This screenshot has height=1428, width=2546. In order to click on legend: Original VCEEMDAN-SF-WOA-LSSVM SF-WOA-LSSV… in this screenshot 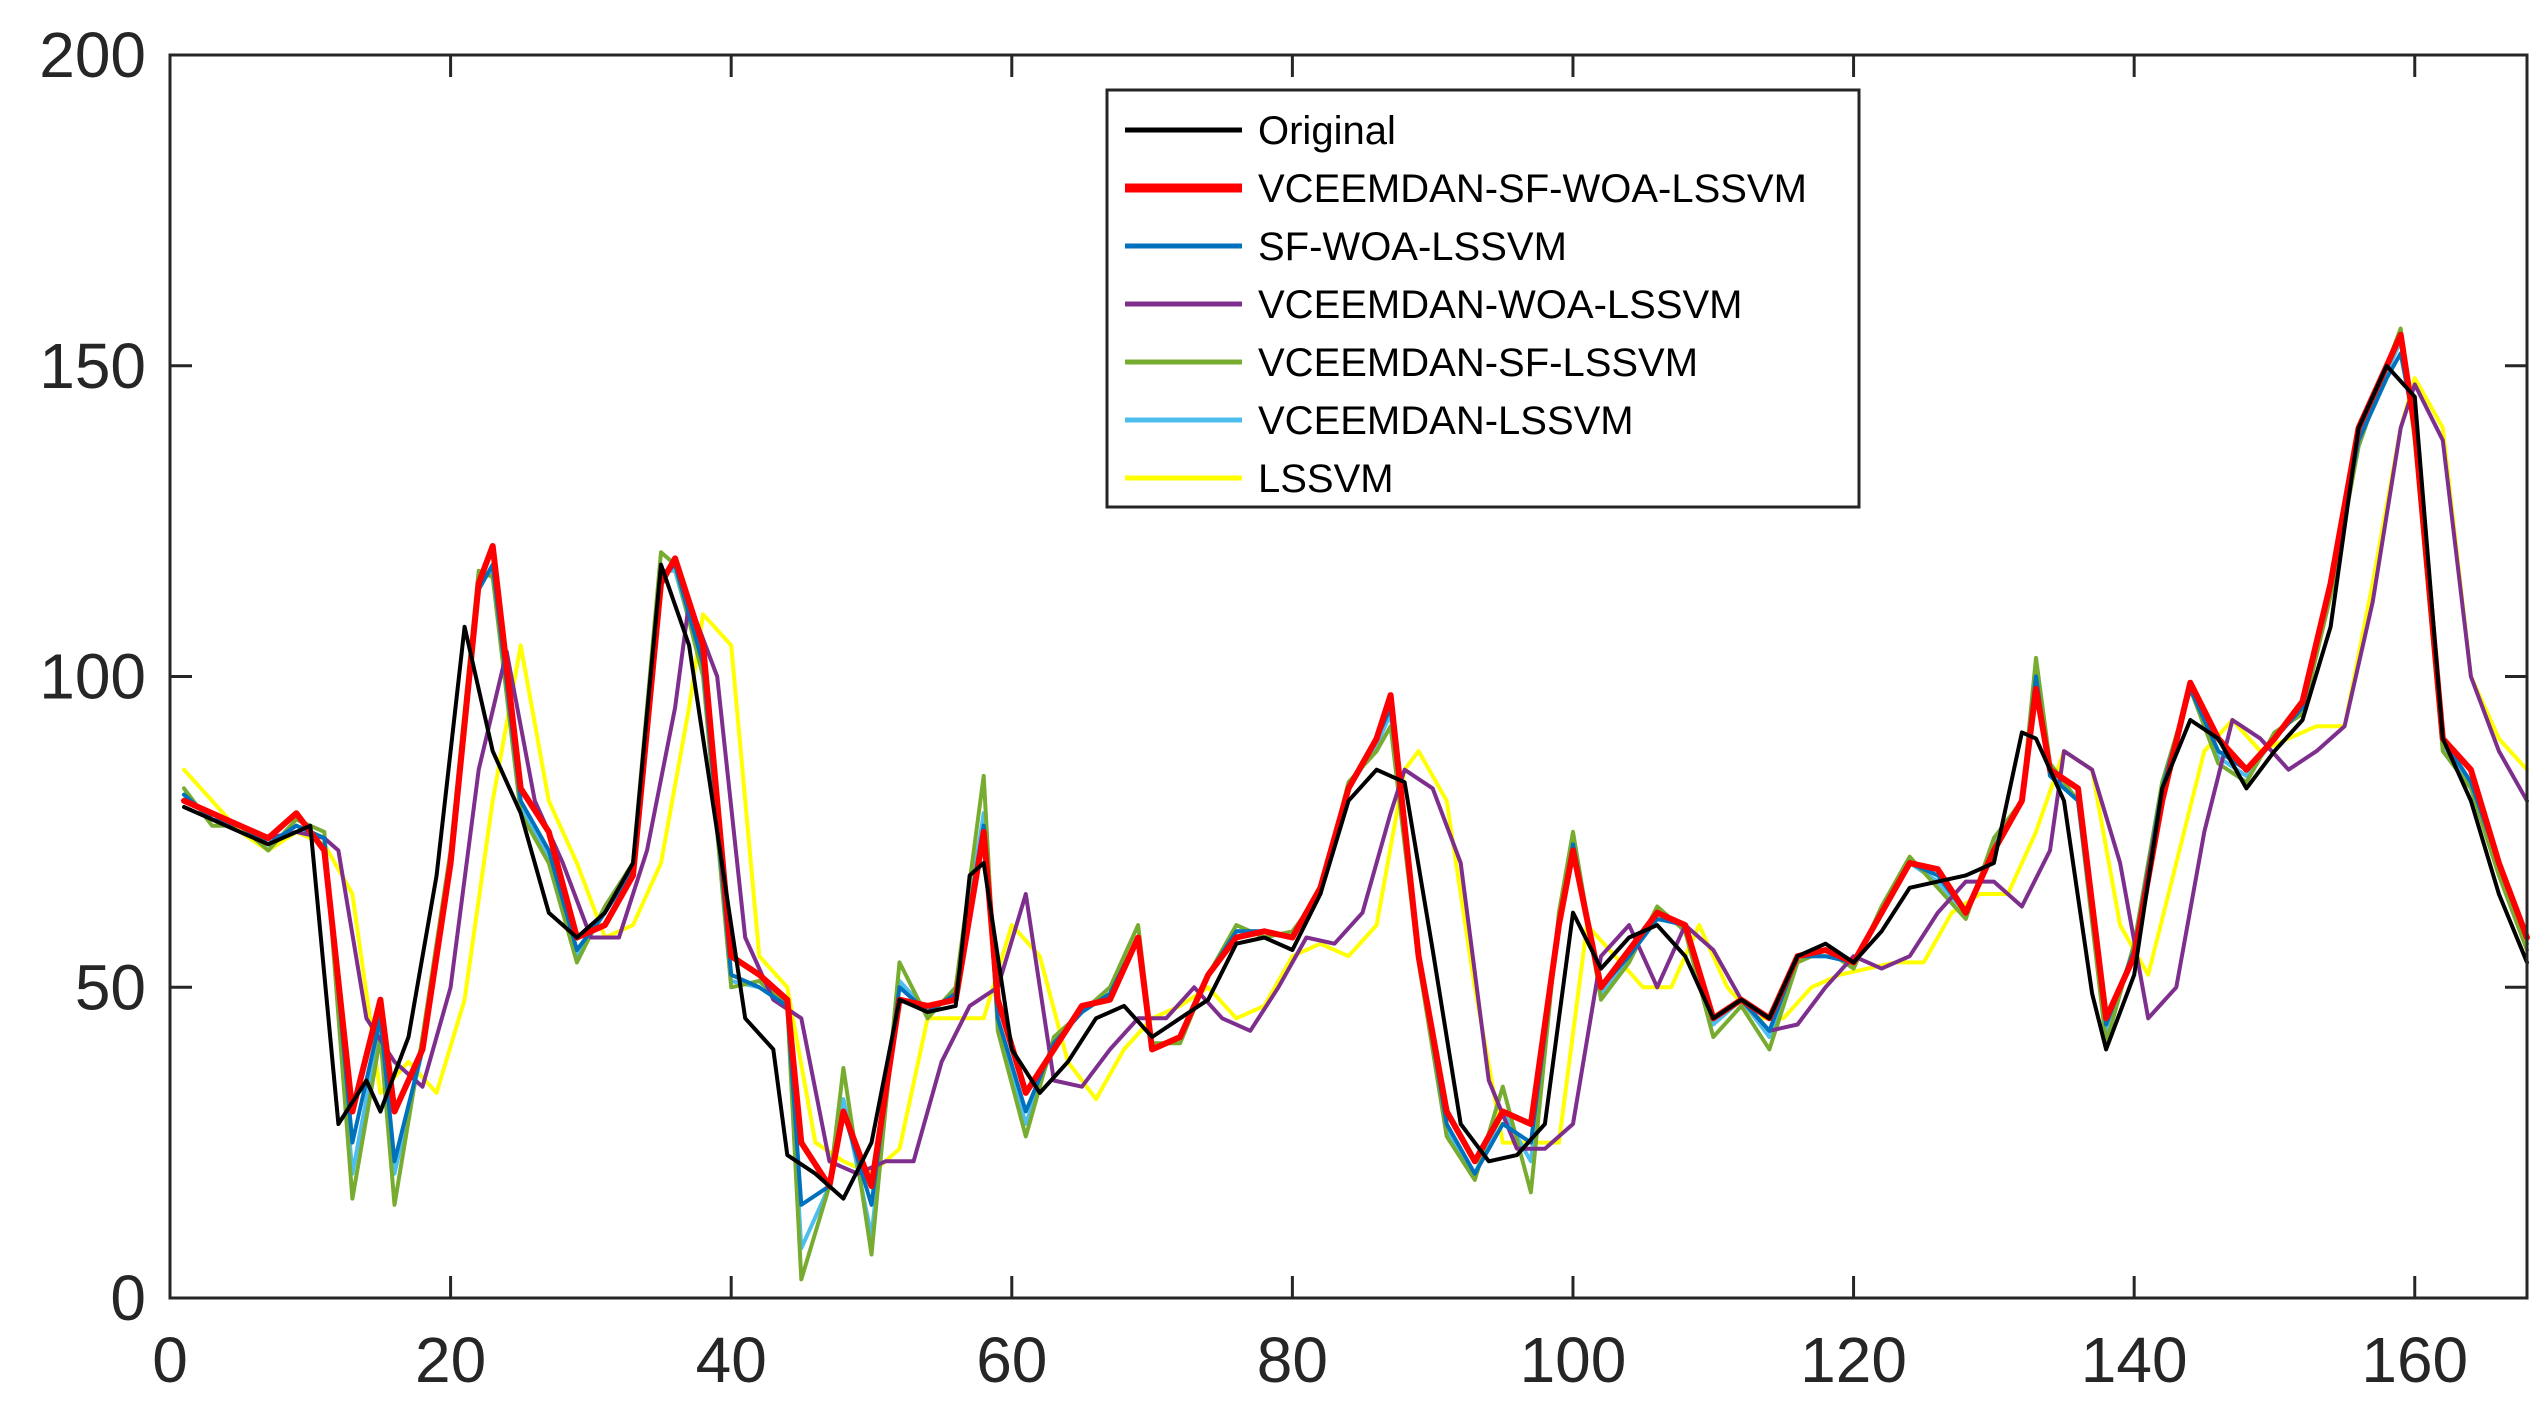, I will do `click(1483, 298)`.